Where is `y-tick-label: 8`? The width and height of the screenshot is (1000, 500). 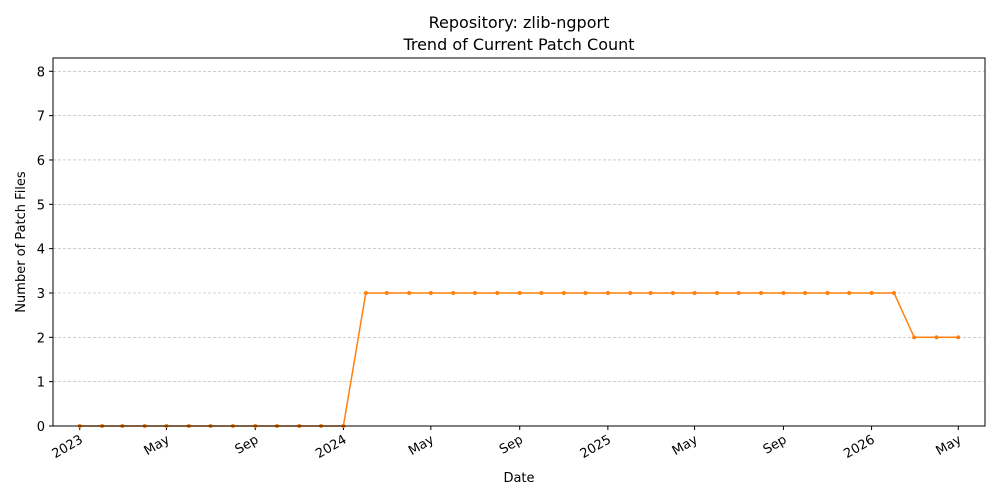
y-tick-label: 8 is located at coordinates (41, 72).